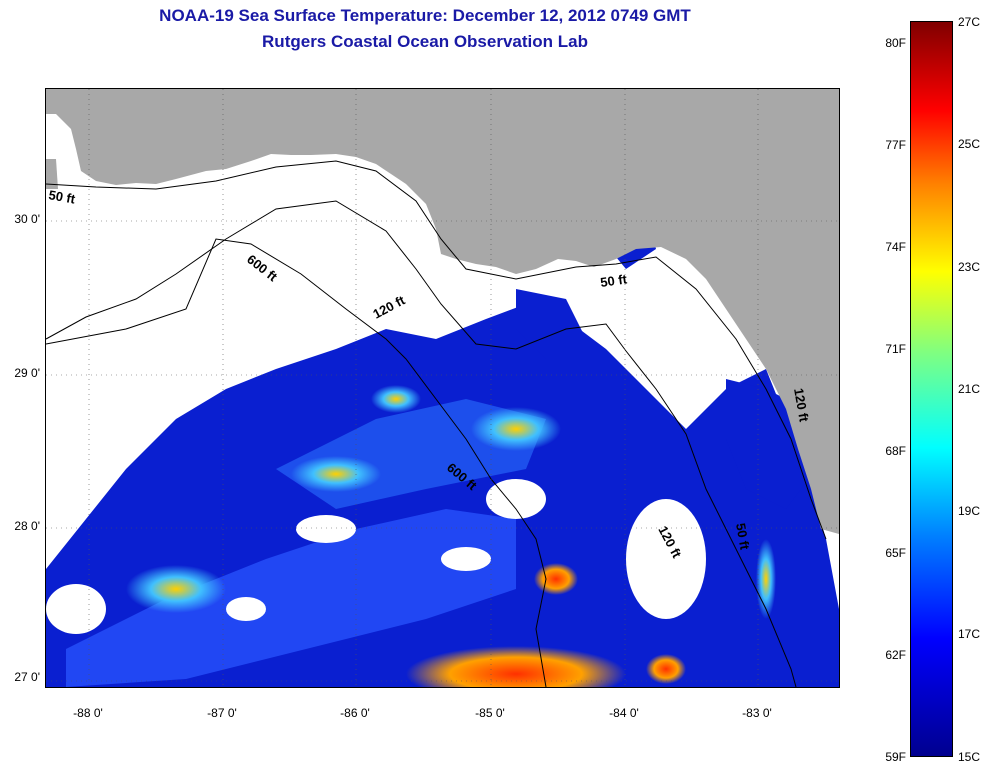 This screenshot has height=770, width=992. I want to click on map-subtitle: Rutgers Coastal Ocean Observation Lab, so click(425, 41).